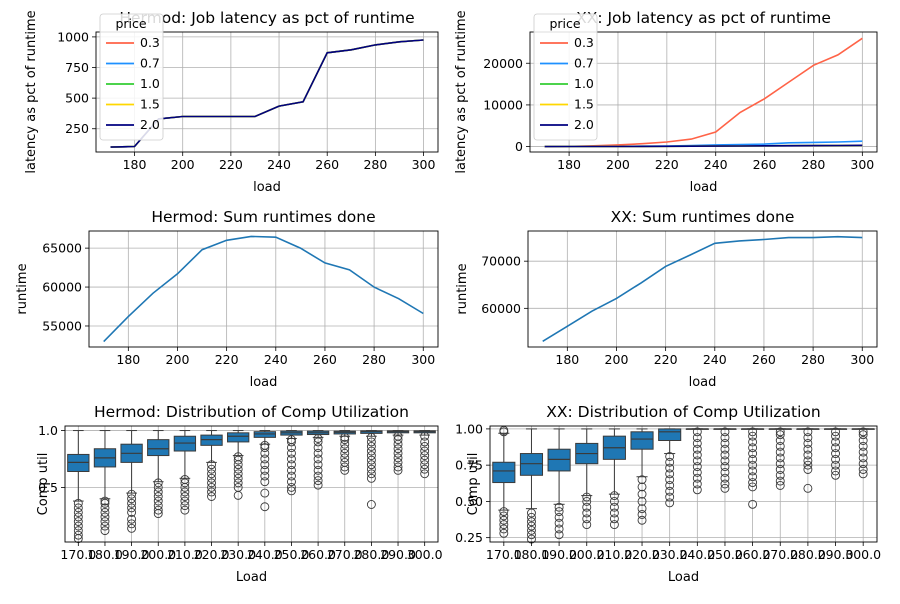 This screenshot has height=604, width=900. I want to click on box-180.0, so click(105, 483).